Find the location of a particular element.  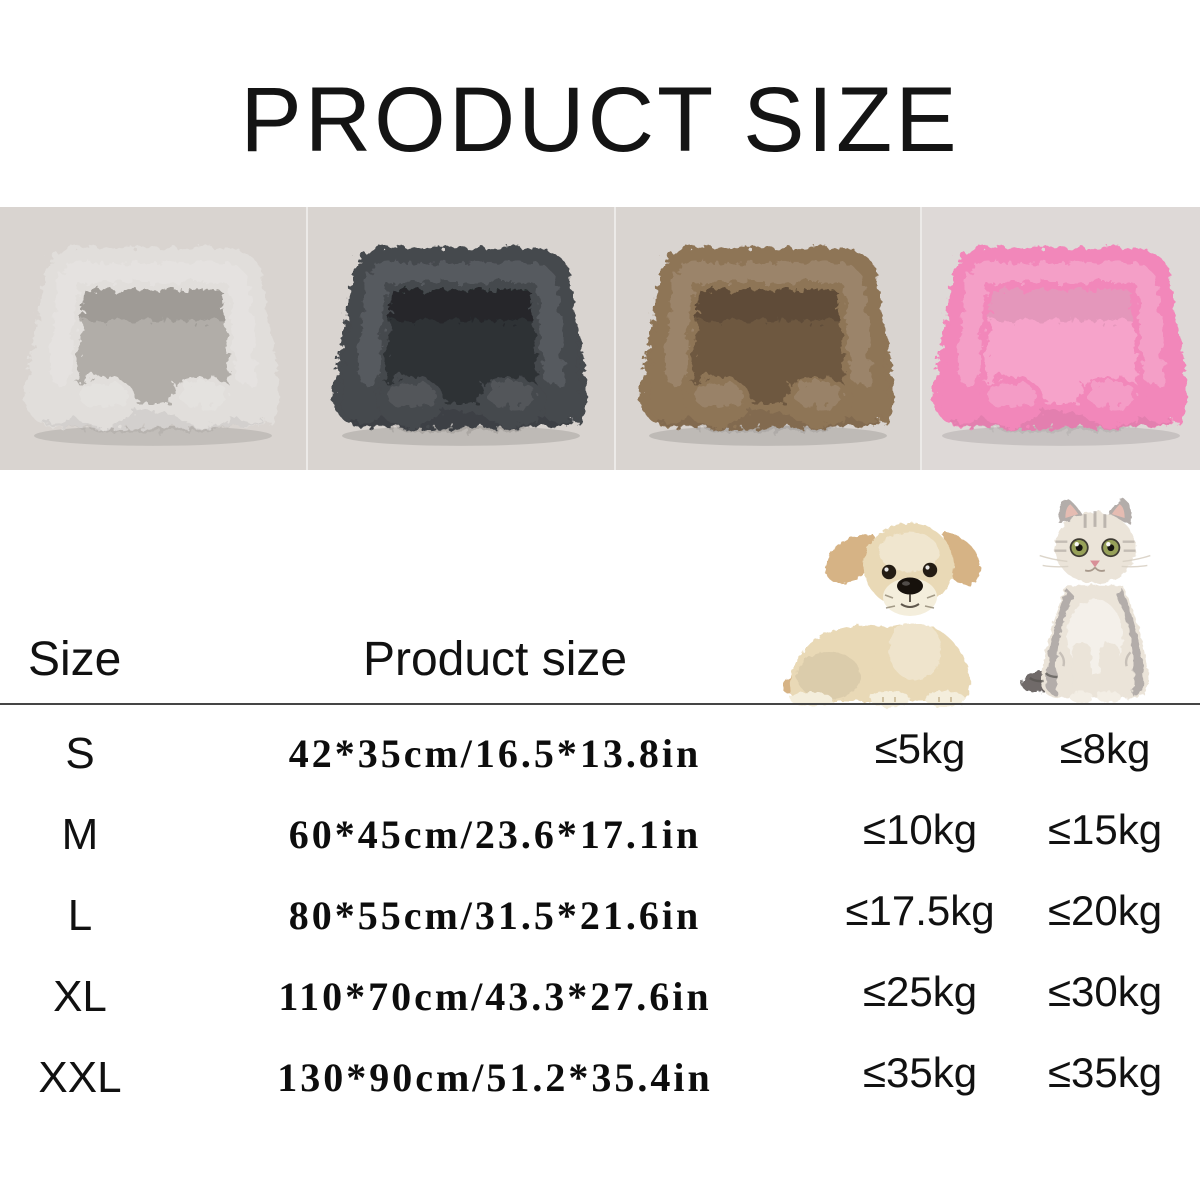

cat-illustration is located at coordinates (1086, 600).